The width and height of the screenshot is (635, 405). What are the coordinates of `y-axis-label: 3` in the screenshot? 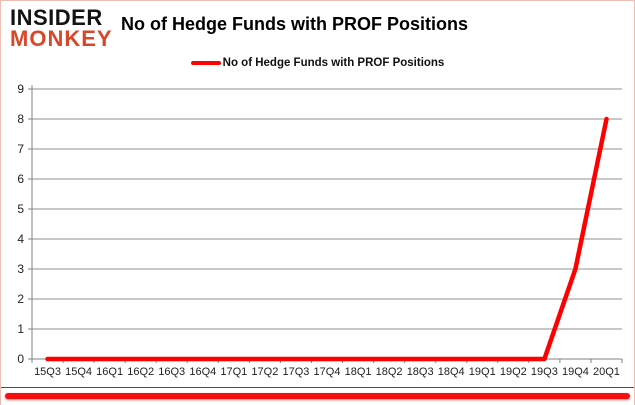 It's located at (20, 269).